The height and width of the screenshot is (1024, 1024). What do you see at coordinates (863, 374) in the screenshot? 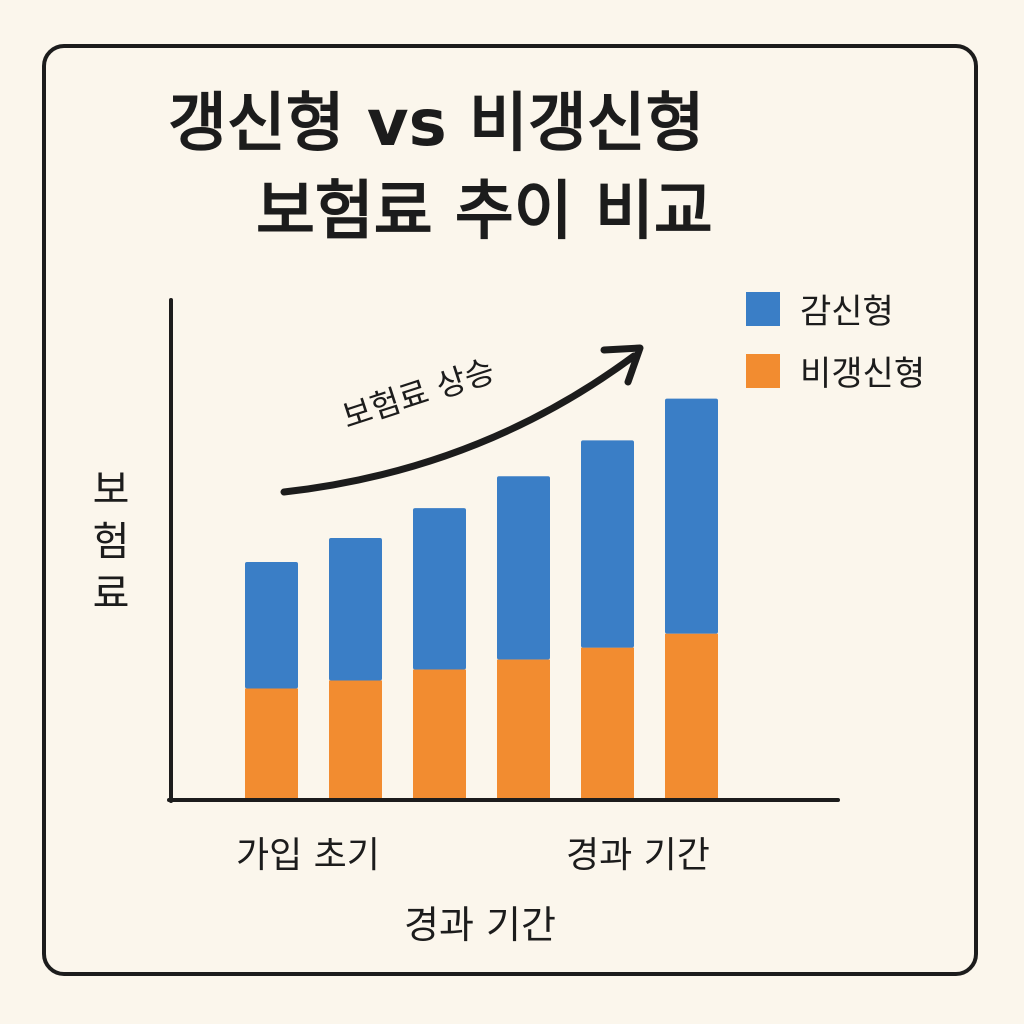
I see `legend-label: 비갱신형` at bounding box center [863, 374].